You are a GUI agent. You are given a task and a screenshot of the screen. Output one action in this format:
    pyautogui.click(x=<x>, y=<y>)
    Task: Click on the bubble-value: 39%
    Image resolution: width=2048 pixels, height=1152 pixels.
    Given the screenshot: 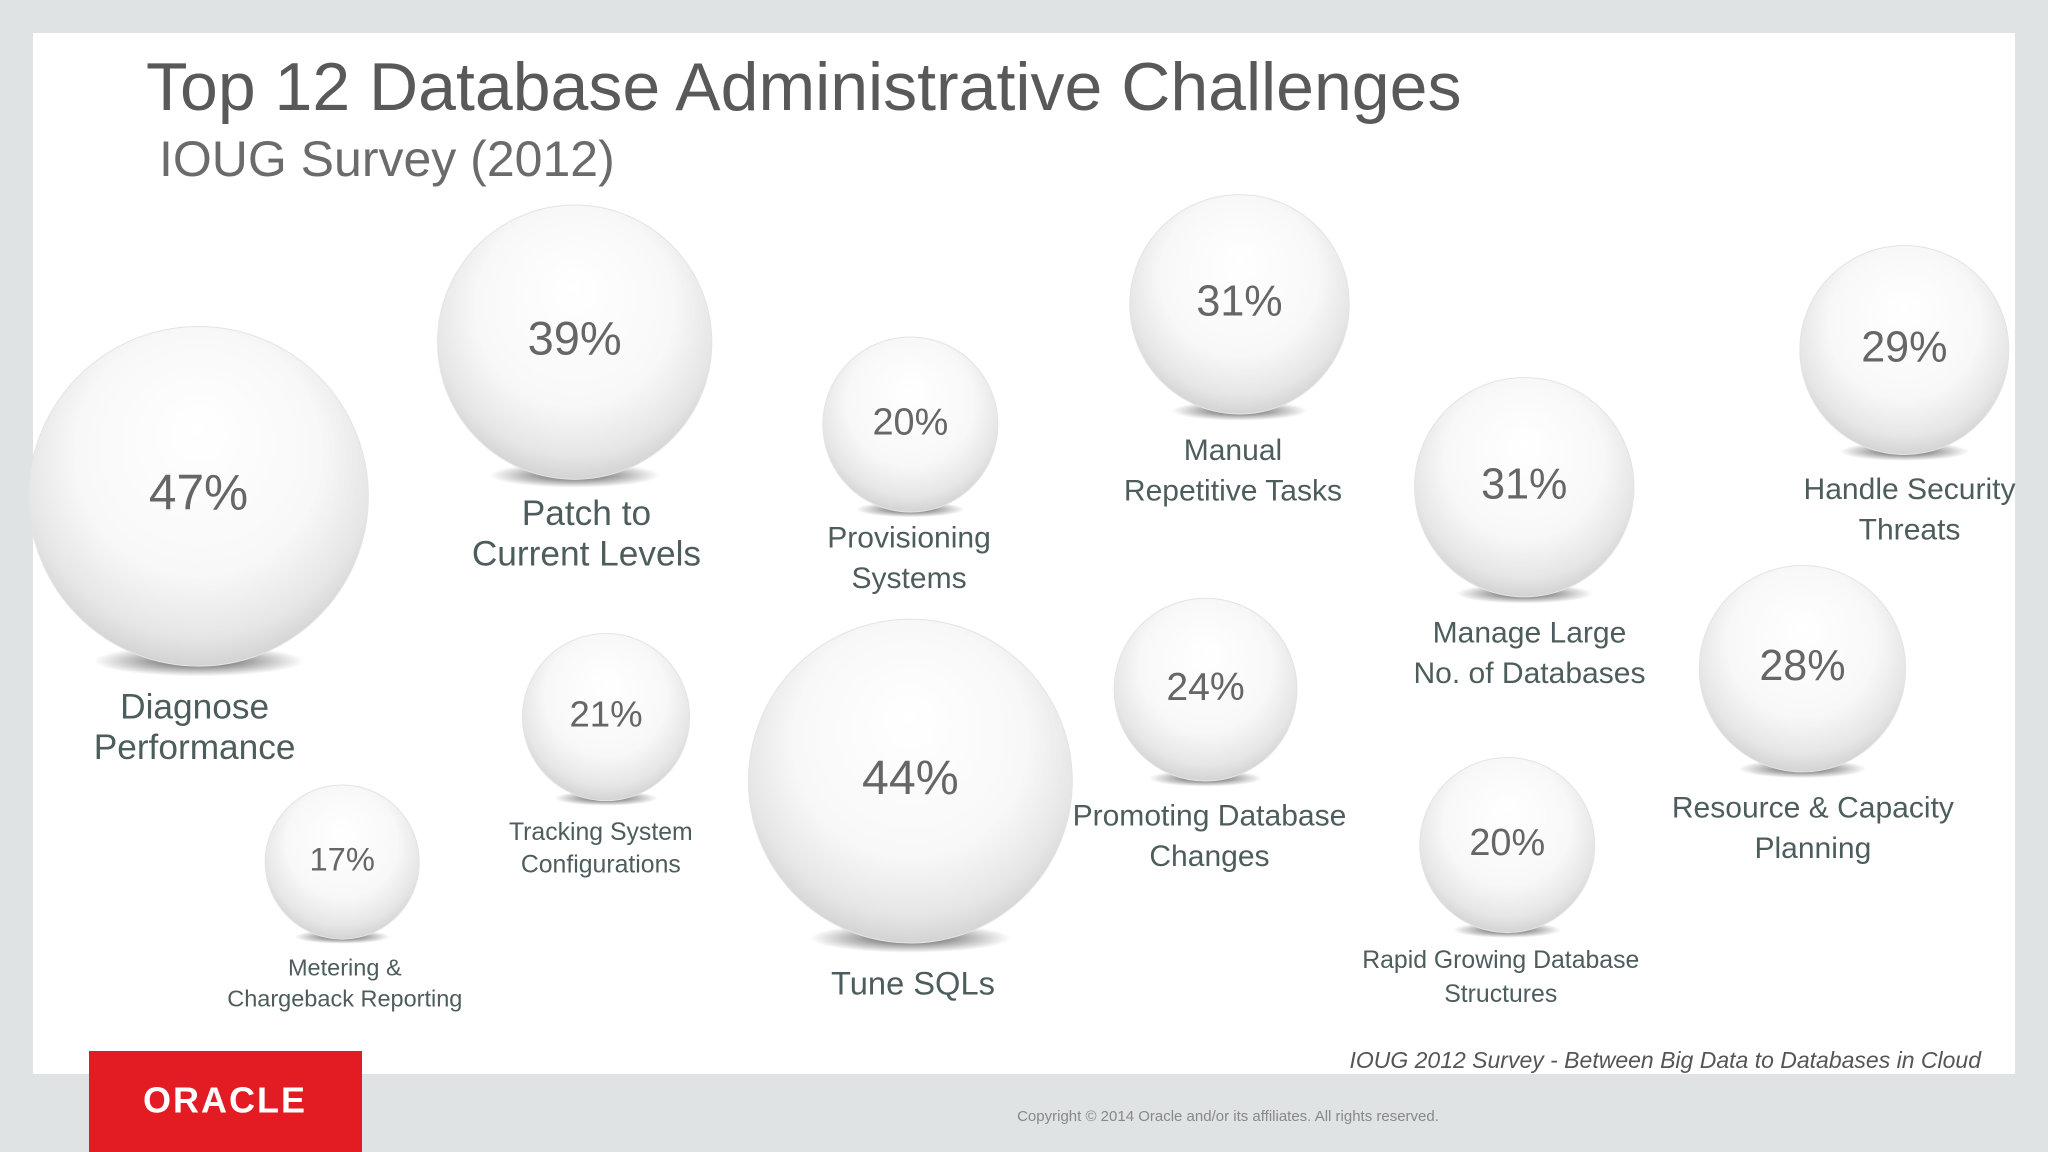 What is the action you would take?
    pyautogui.click(x=575, y=338)
    